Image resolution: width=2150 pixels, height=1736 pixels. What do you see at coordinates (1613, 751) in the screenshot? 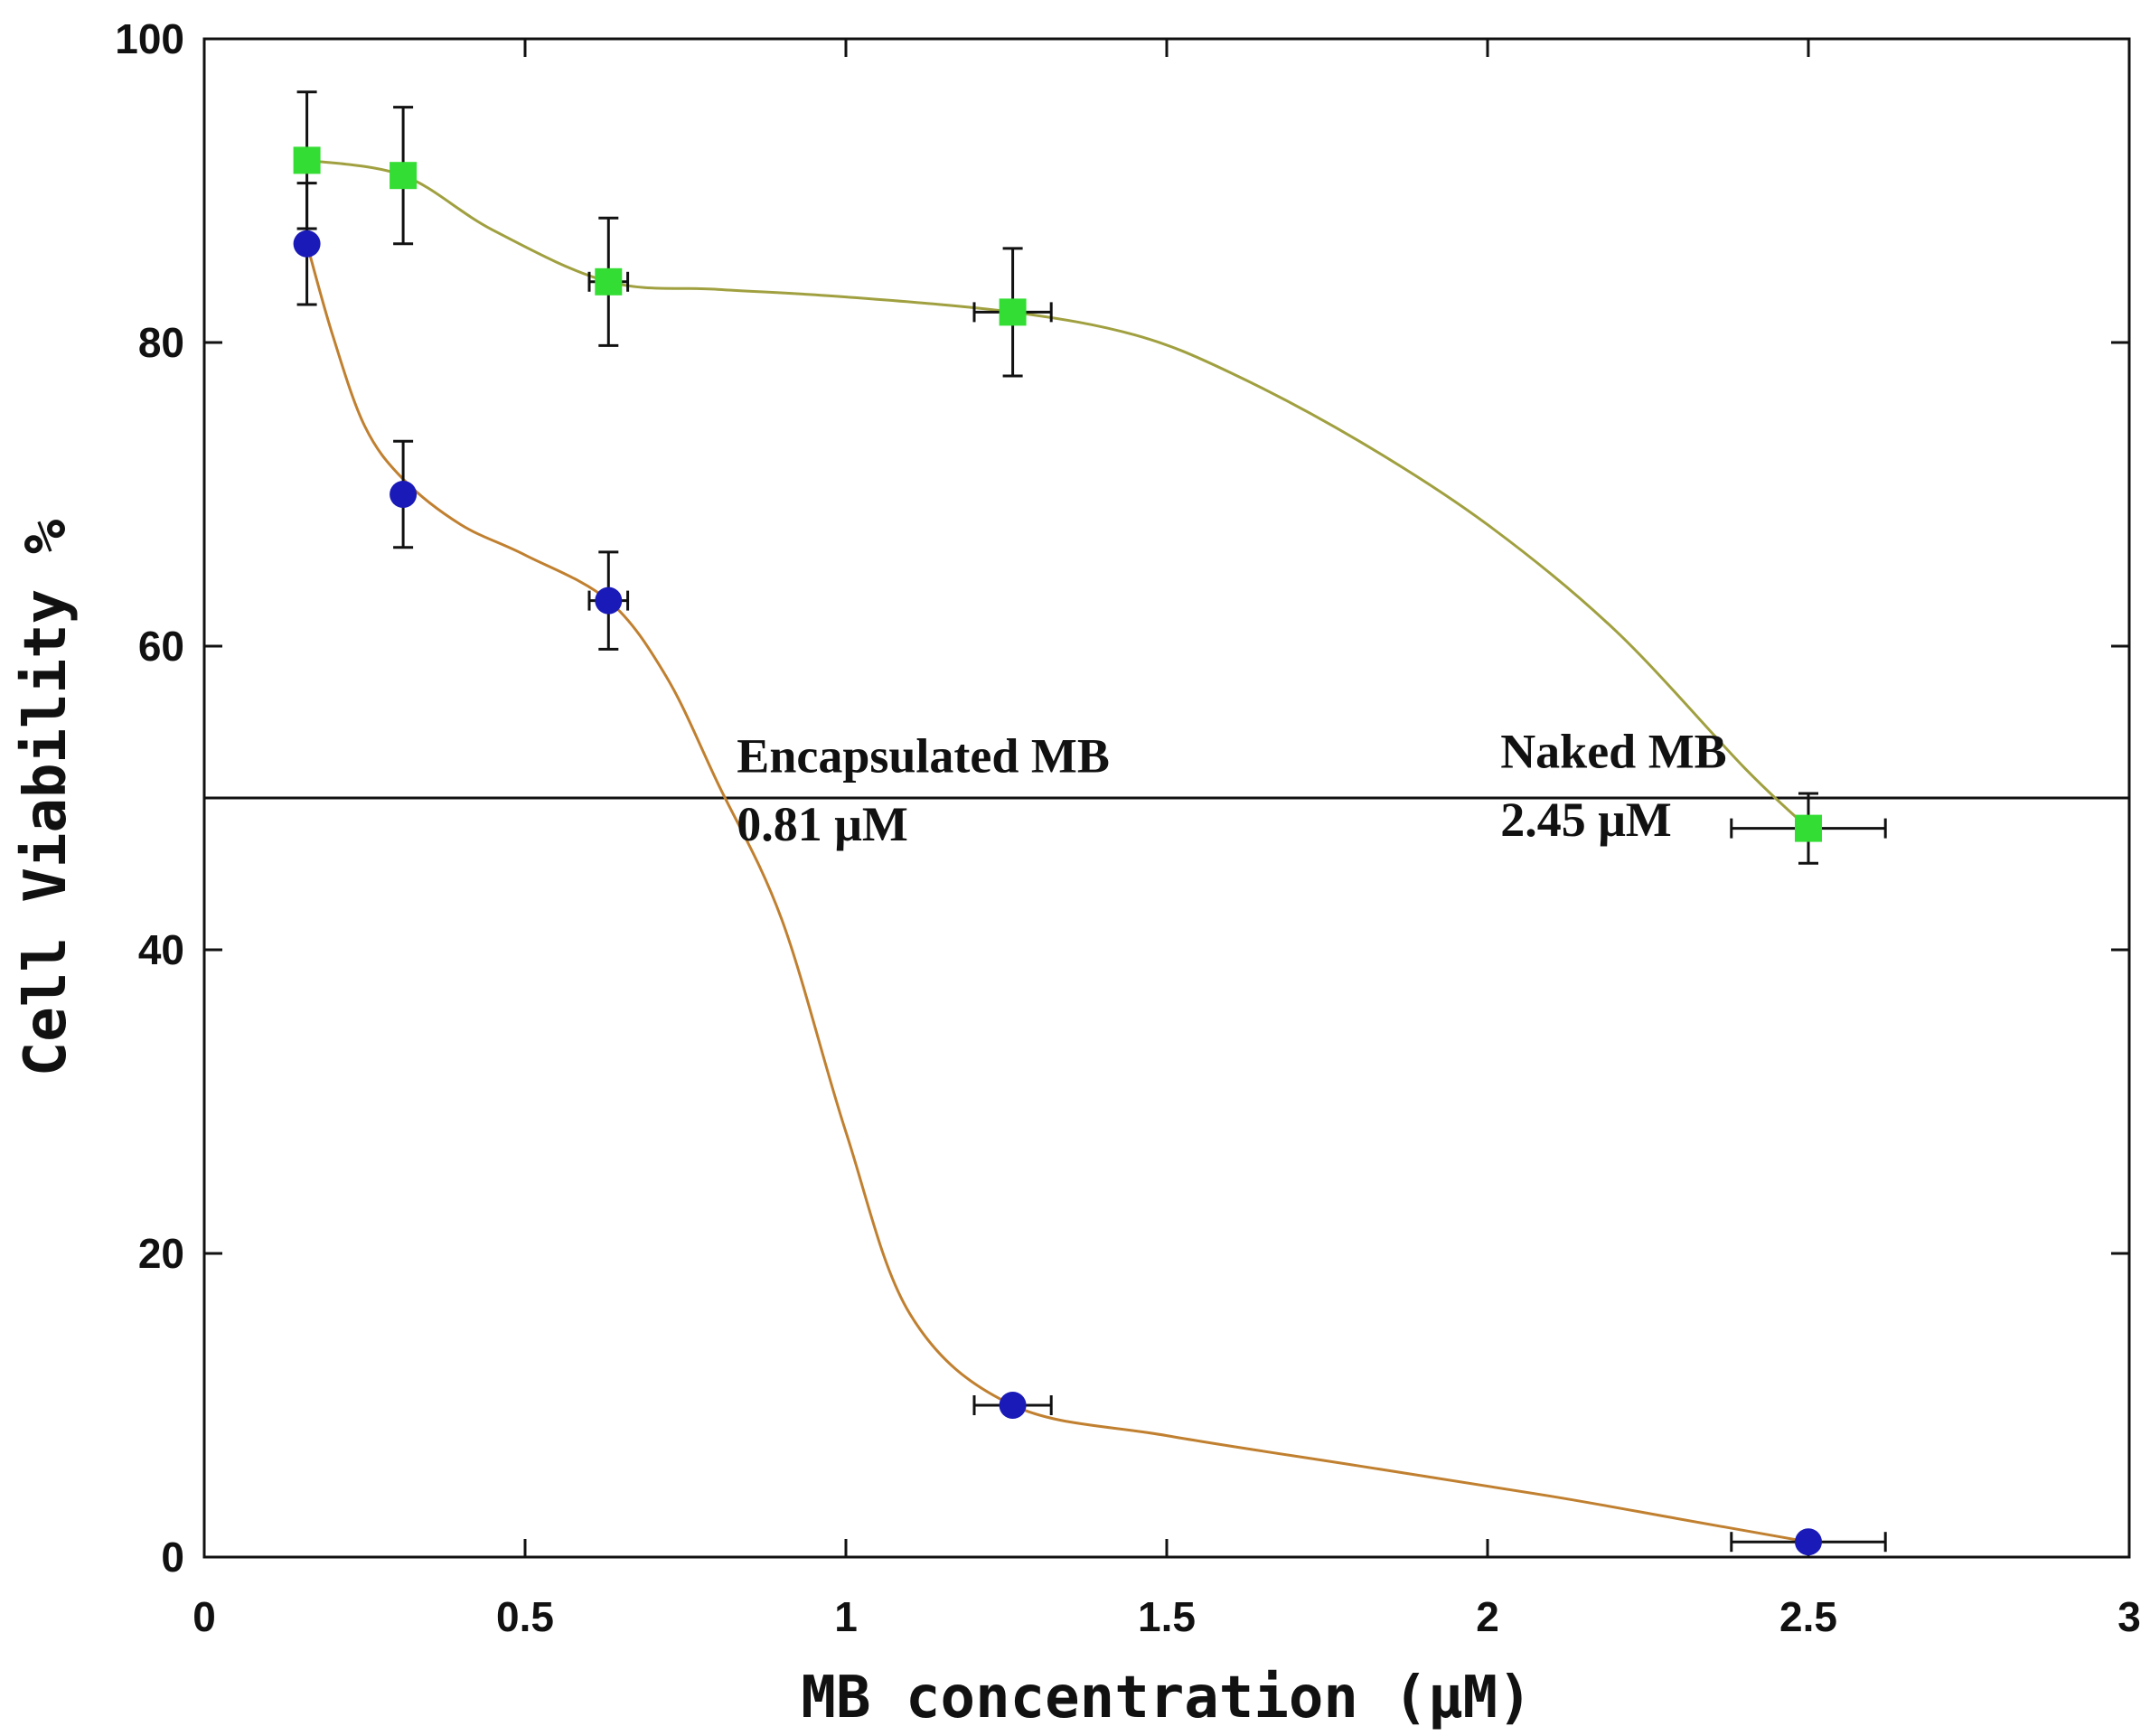
I see `annotation-naked-name: Naked MB` at bounding box center [1613, 751].